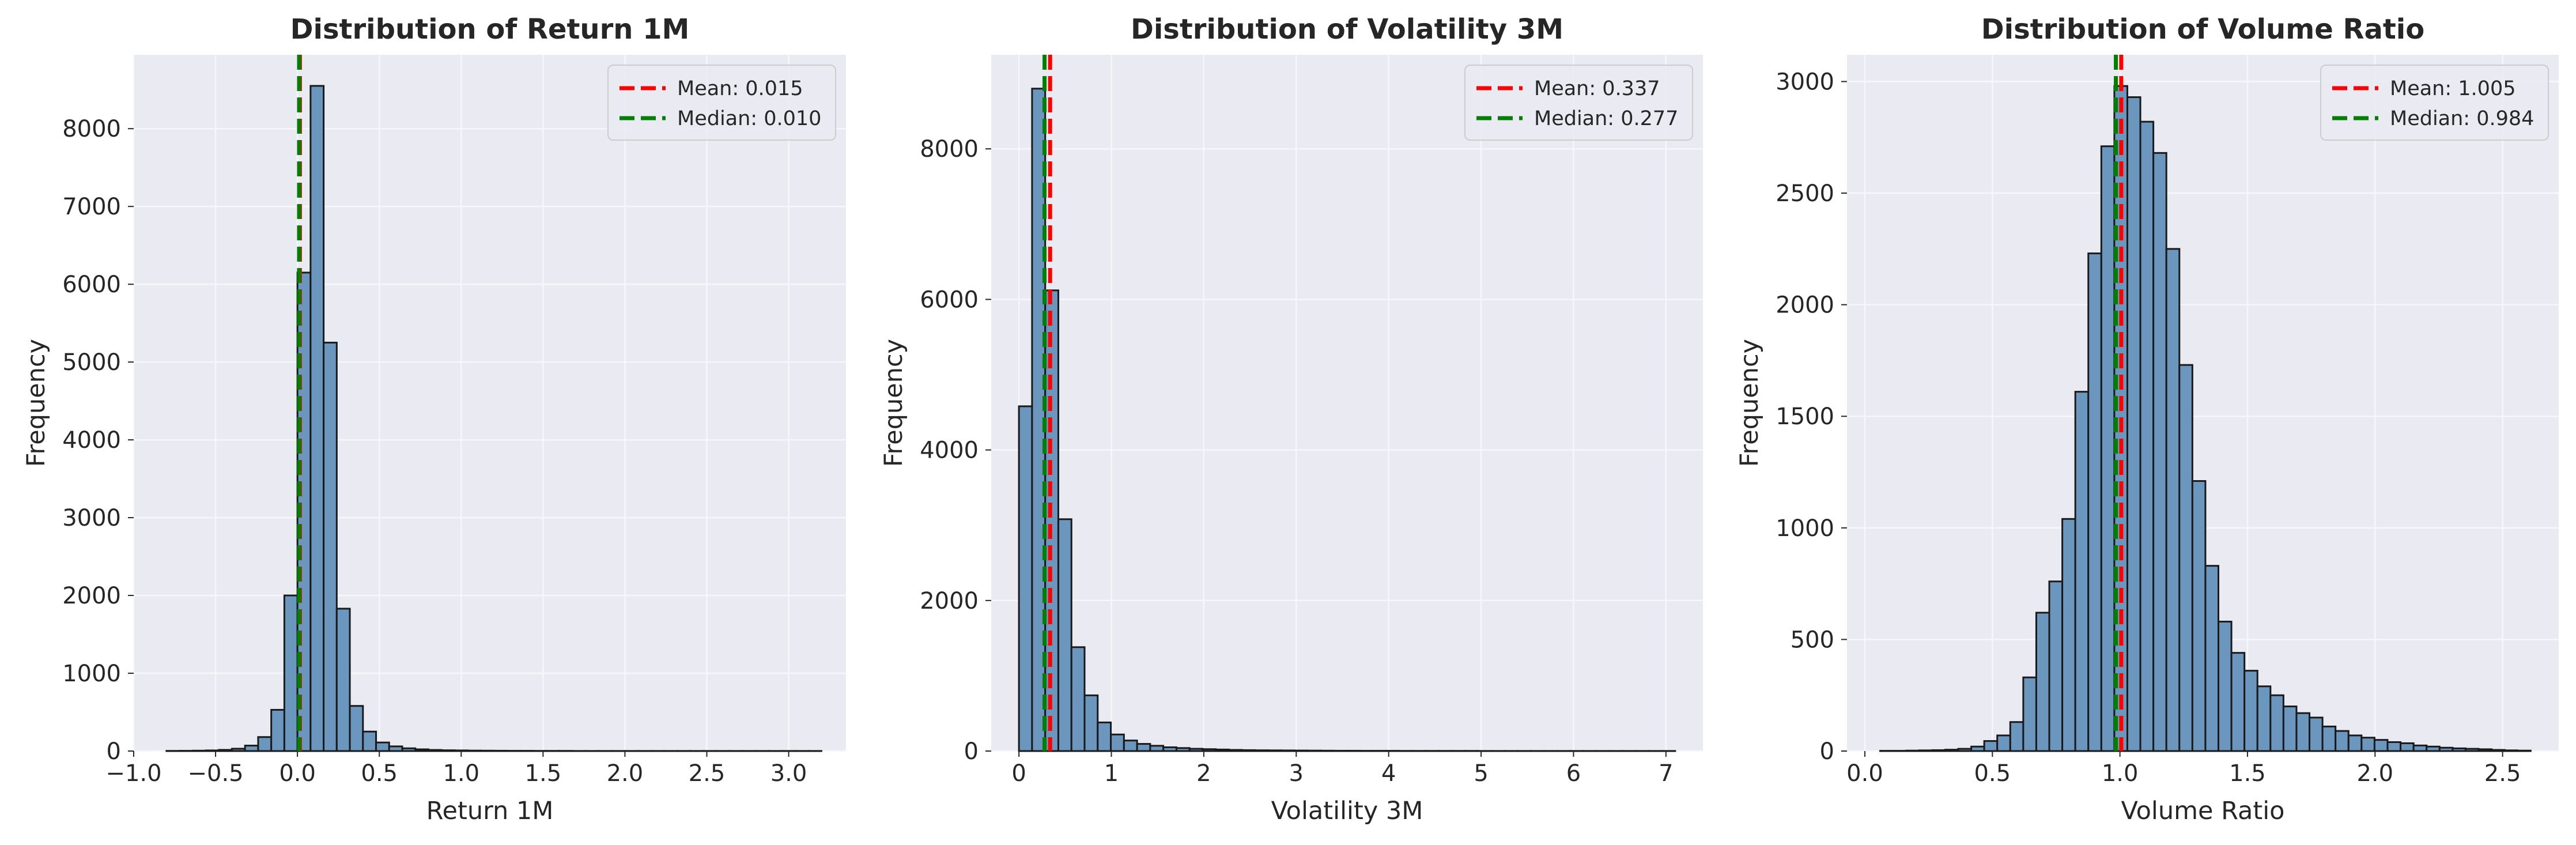  What do you see at coordinates (949, 299) in the screenshot?
I see `y-tick-label: 6000` at bounding box center [949, 299].